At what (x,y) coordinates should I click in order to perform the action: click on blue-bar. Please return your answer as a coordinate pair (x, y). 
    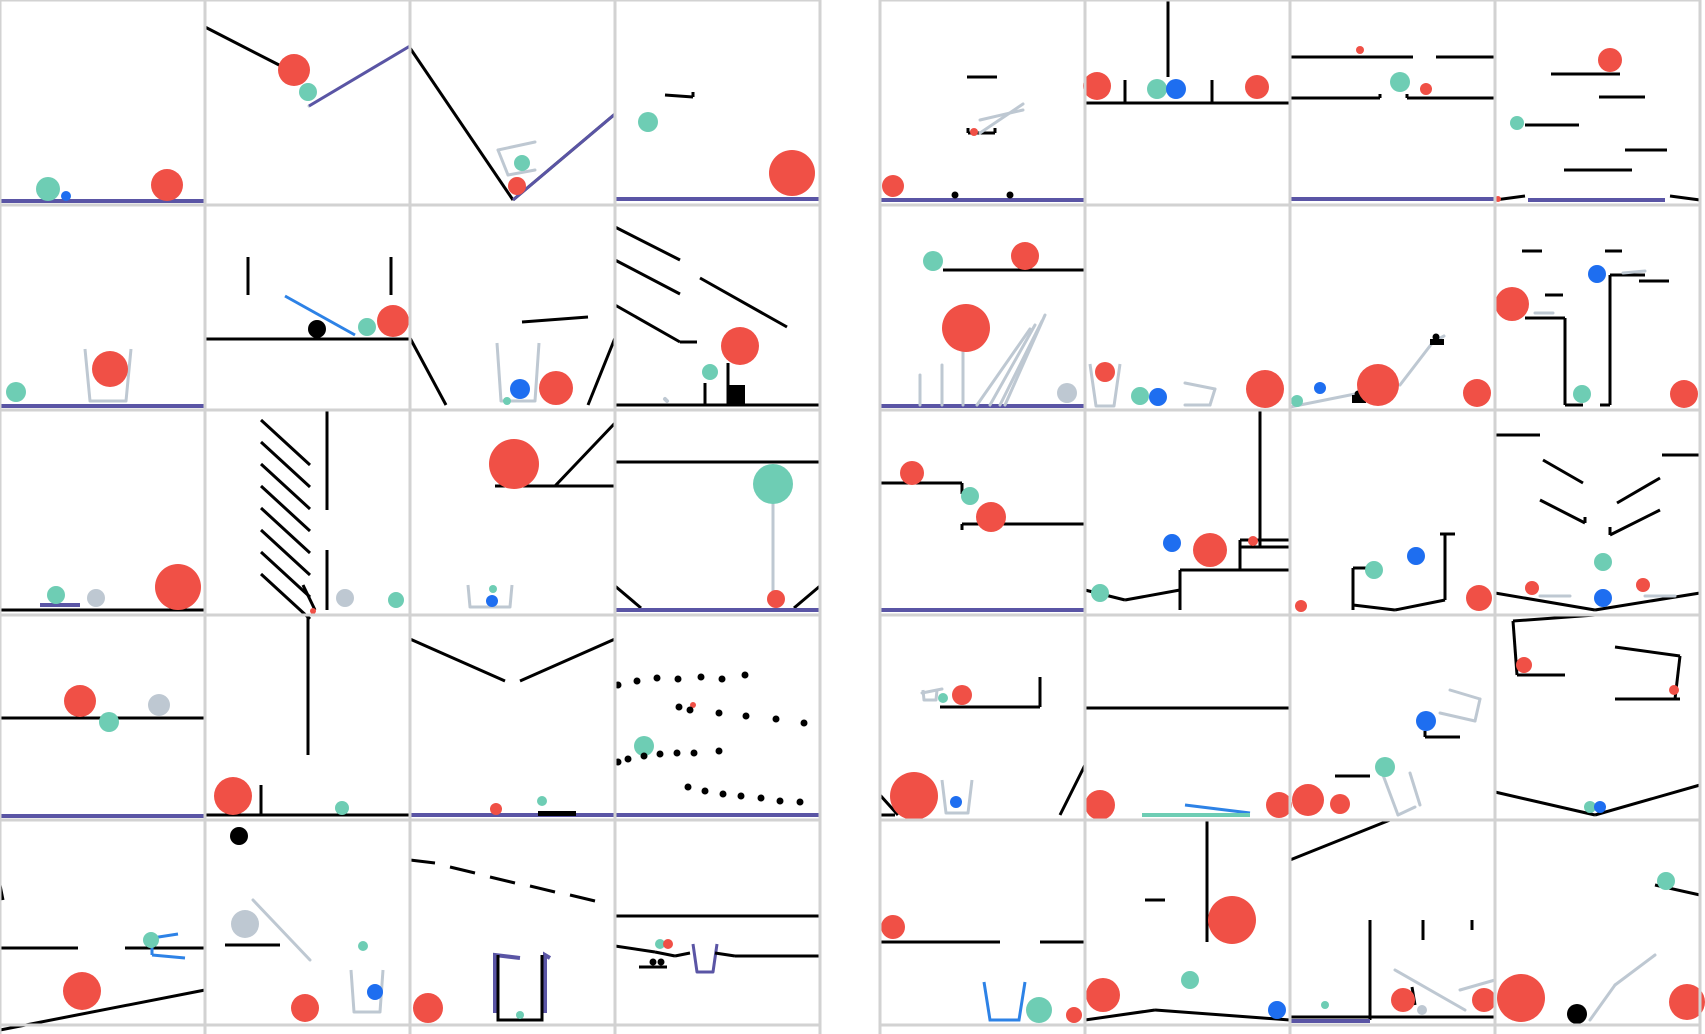
    Looking at the image, I should click on (320, 315).